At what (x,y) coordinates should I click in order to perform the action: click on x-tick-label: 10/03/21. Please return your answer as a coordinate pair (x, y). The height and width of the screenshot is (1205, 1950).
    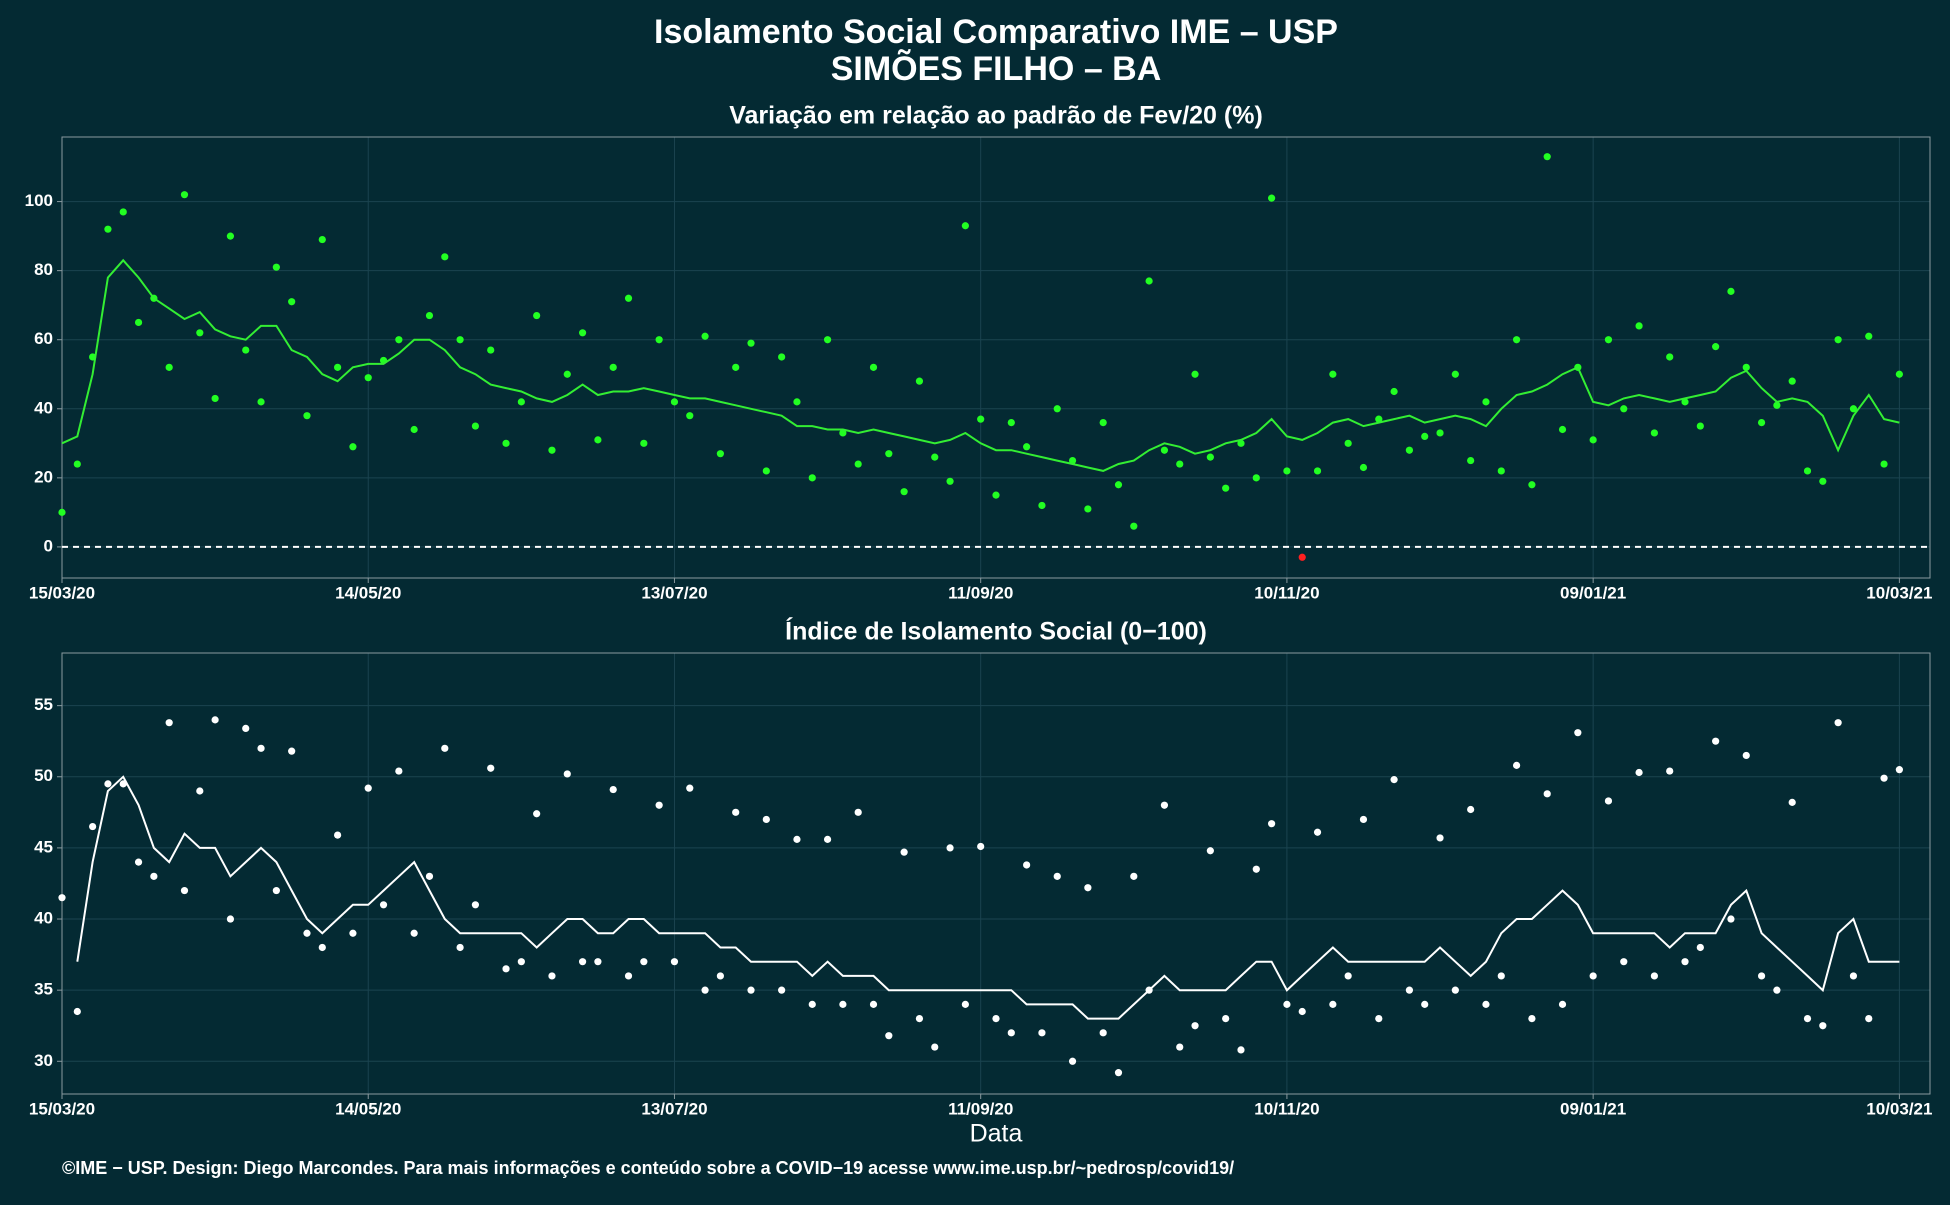
    Looking at the image, I should click on (1899, 592).